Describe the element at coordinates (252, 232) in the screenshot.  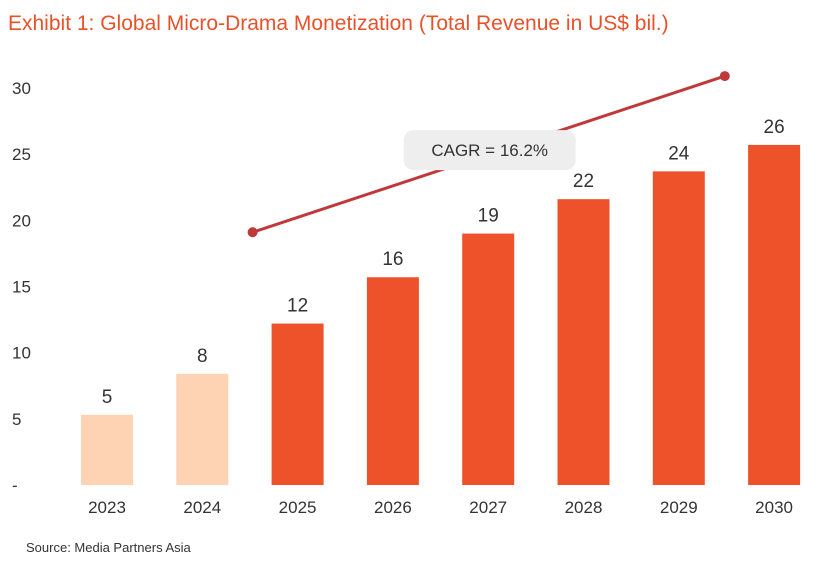
I see `trend-start-marker` at that location.